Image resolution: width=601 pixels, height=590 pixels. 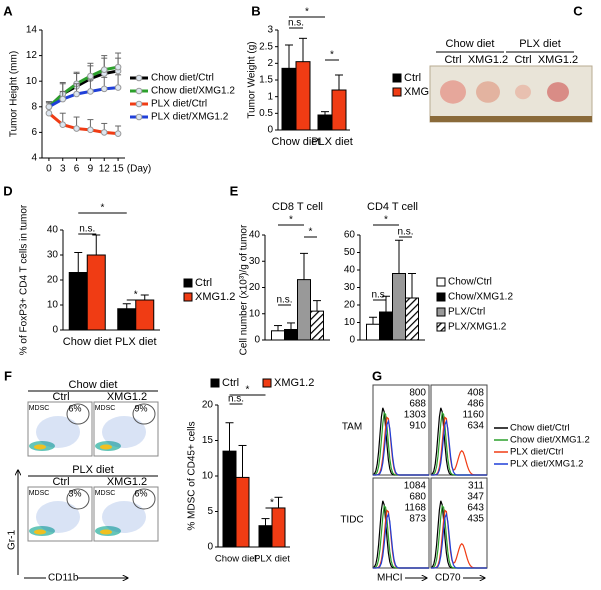 I want to click on mfi-value: 1084, so click(x=415, y=486).